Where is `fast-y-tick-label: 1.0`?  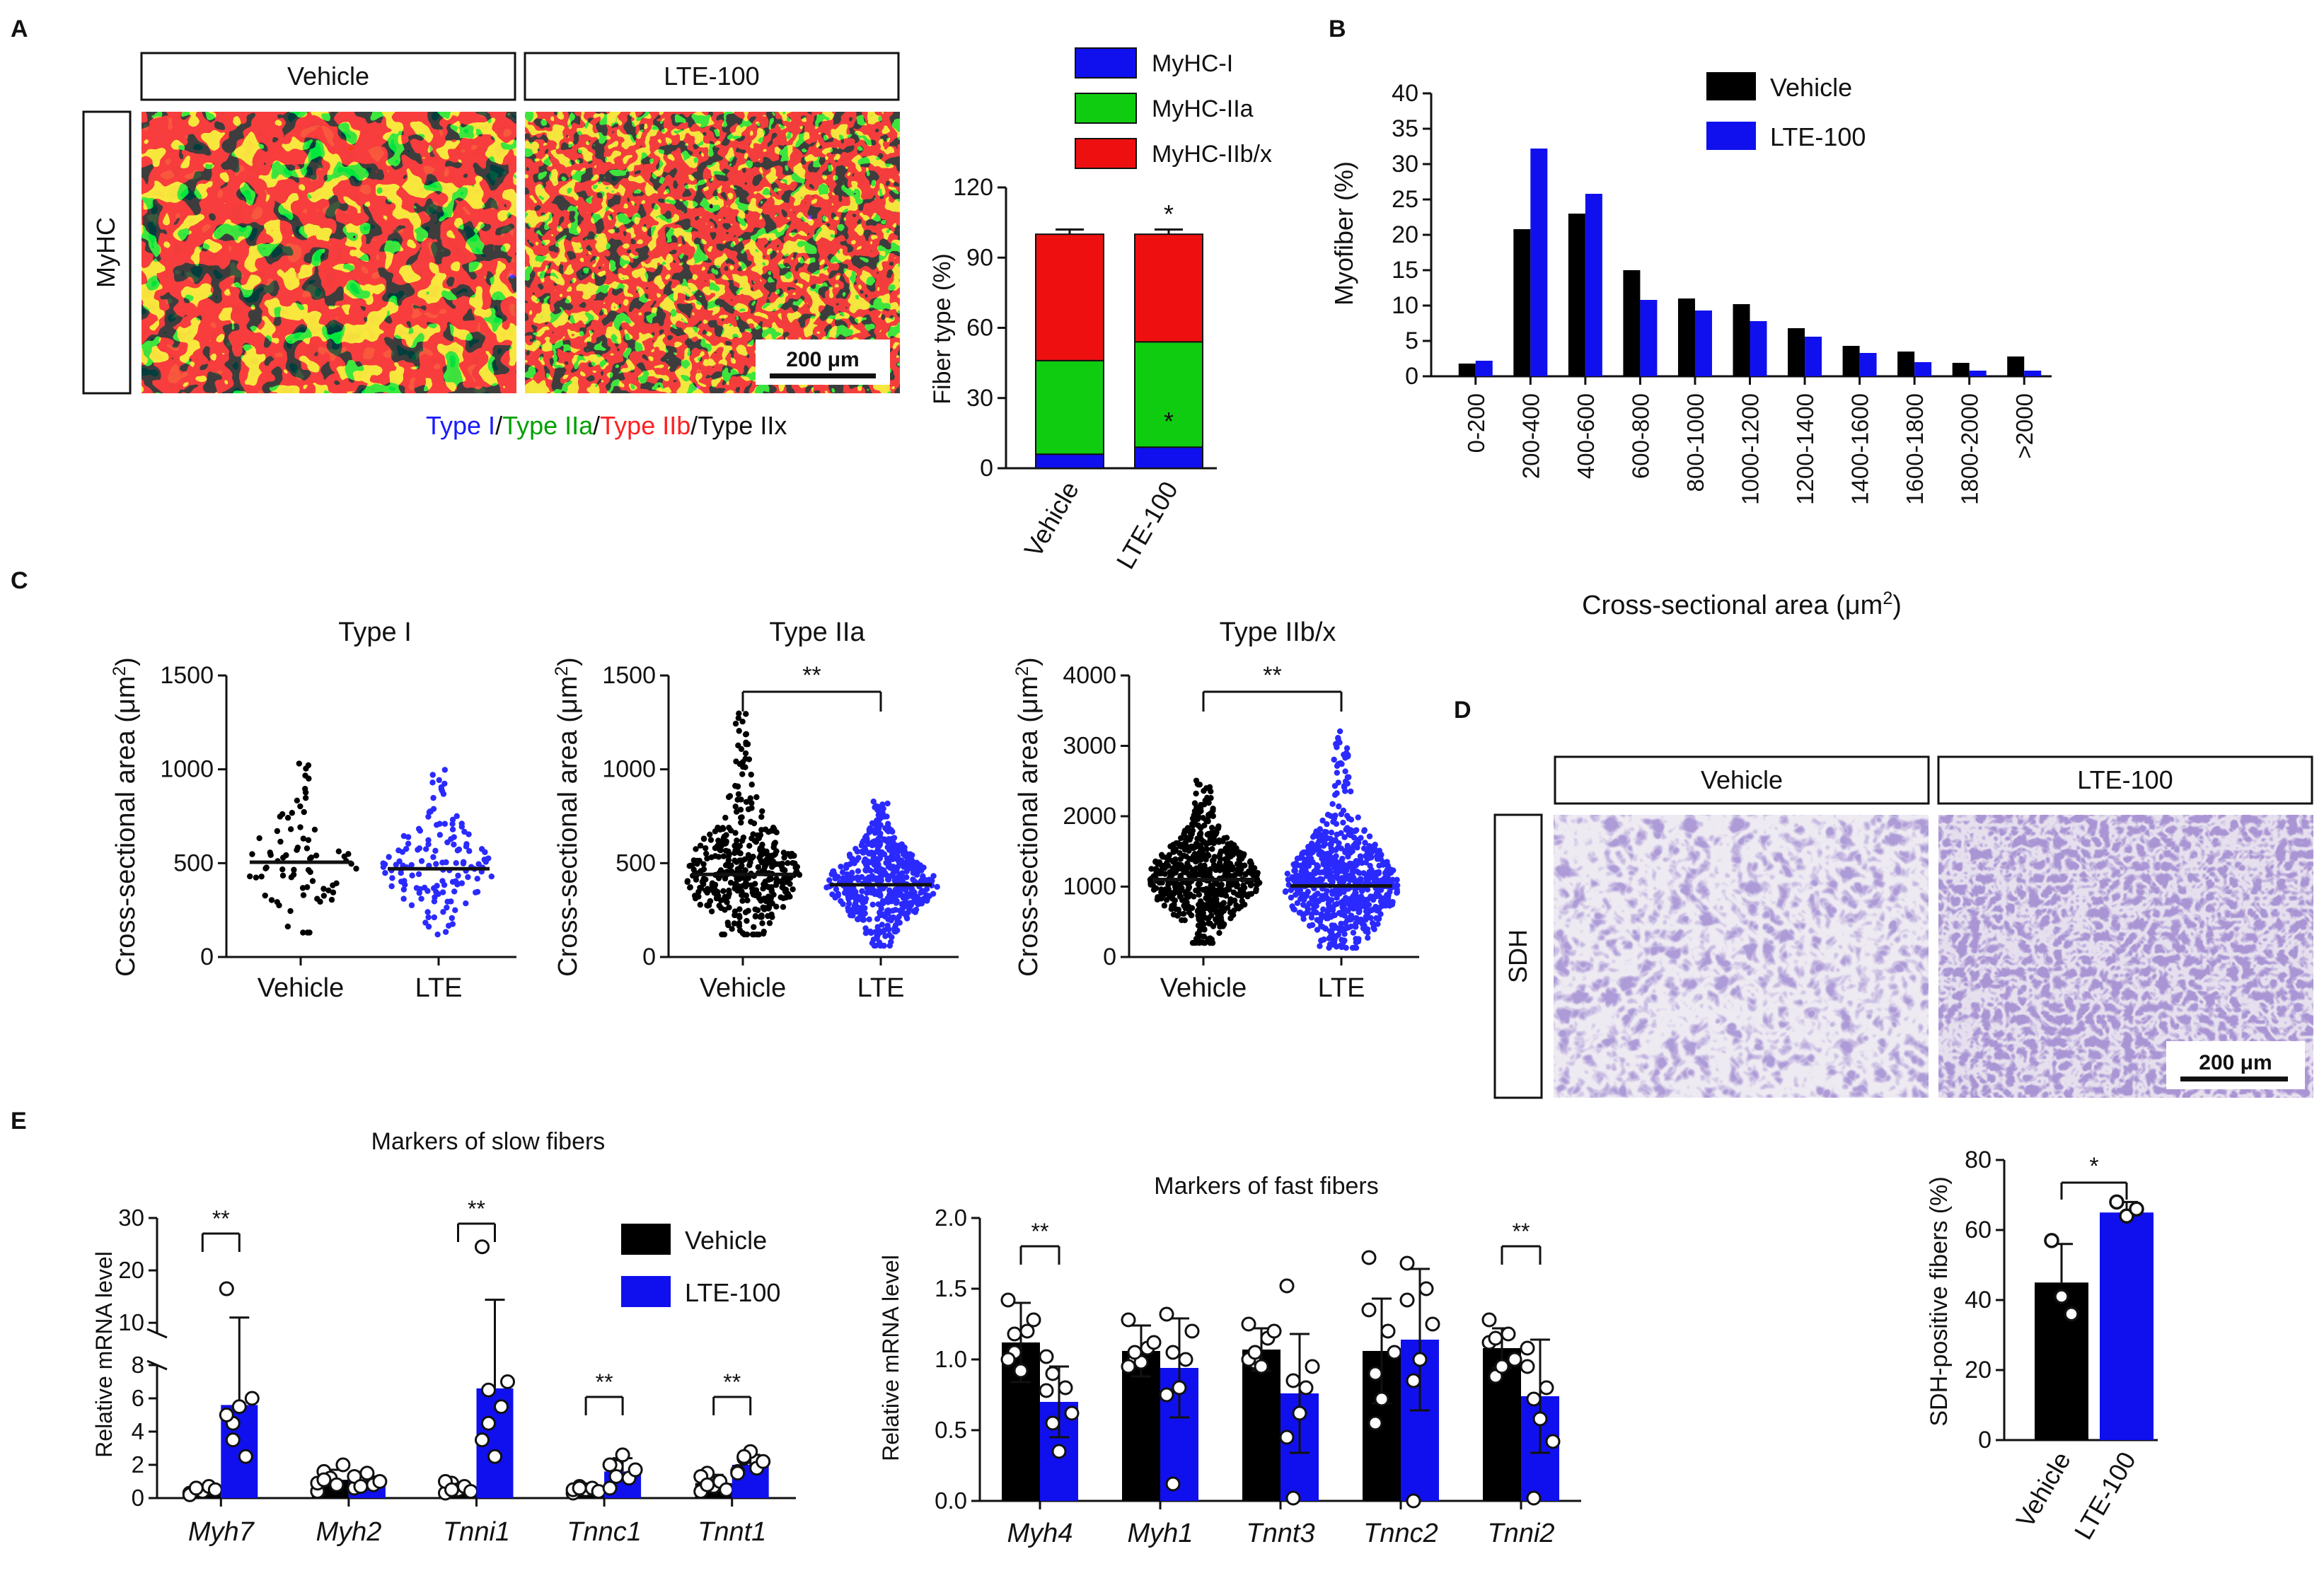
fast-y-tick-label: 1.0 is located at coordinates (951, 1359).